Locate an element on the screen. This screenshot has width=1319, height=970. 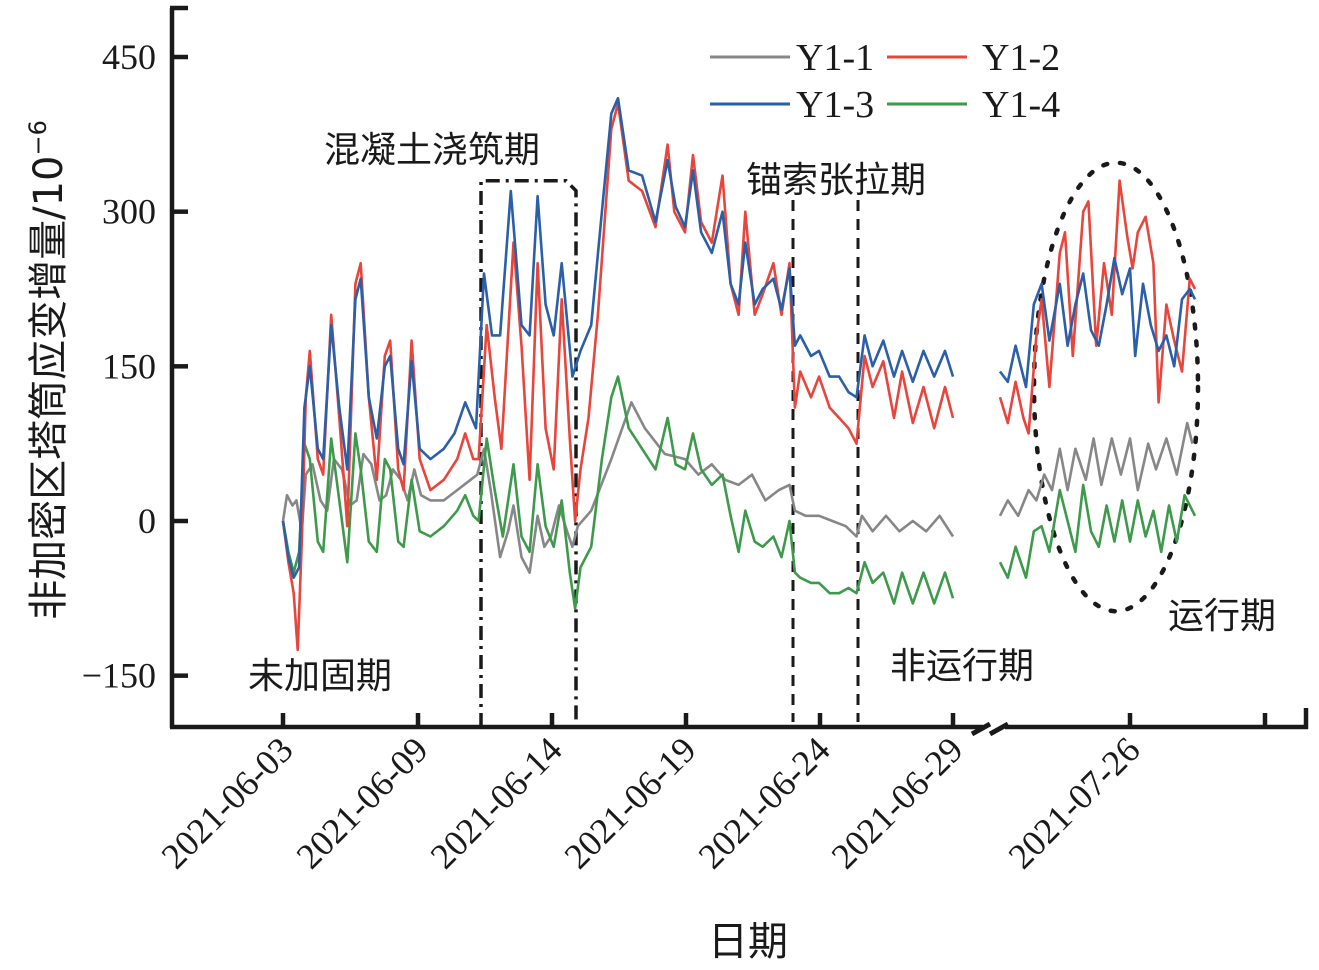
annotation-unreinforced-period: 未加固期 is located at coordinates (320, 676).